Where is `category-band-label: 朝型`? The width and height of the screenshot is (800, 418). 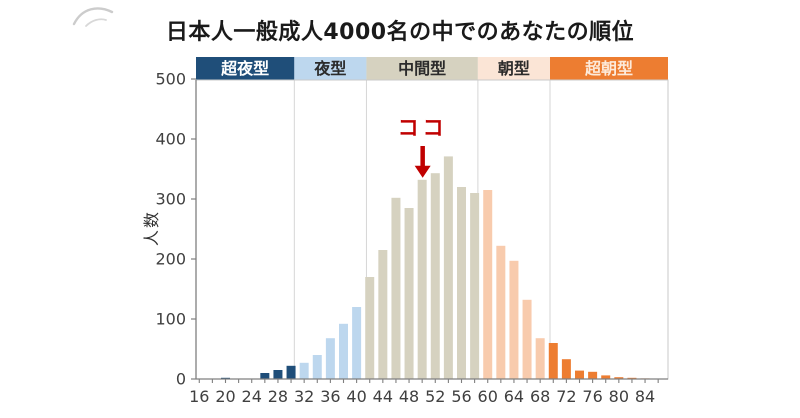 category-band-label: 朝型 is located at coordinates (514, 68).